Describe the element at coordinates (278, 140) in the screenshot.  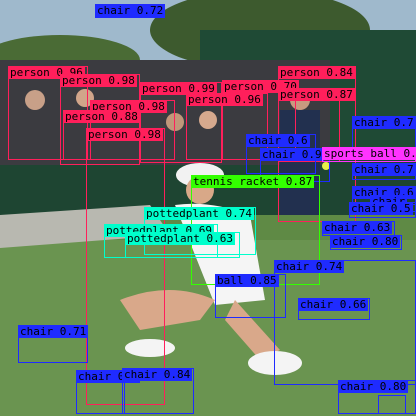
I see `detection-label: chair 0.6` at that location.